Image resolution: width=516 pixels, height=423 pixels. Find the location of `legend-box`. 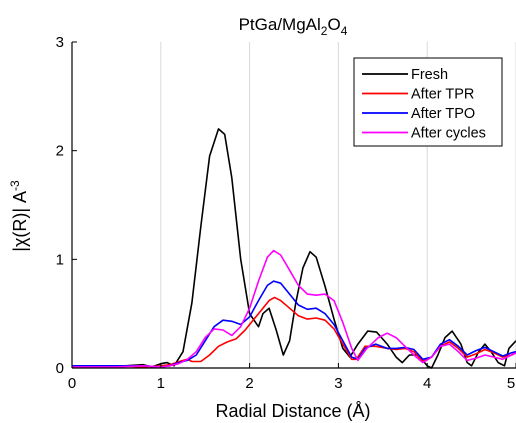

legend-box is located at coordinates (428, 102).